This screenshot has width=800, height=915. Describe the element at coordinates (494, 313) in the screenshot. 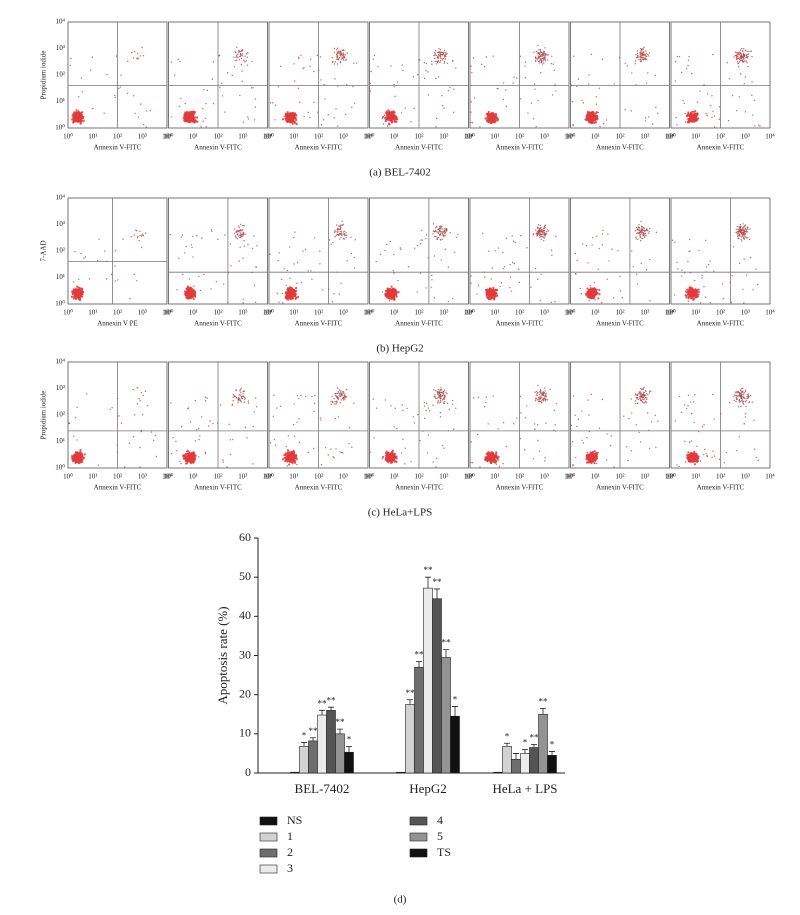

I see `x-tick-label: 10¹` at that location.